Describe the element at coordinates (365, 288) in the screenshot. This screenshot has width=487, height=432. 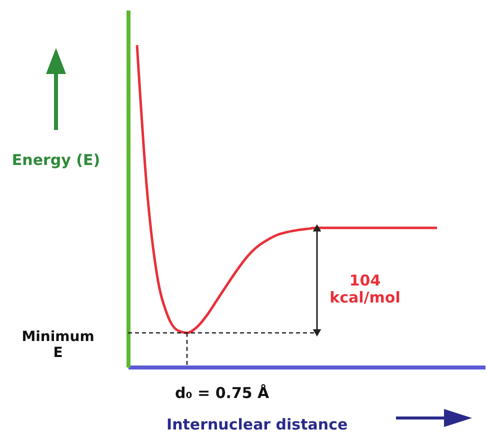
I see `annotation: 104 kcal/mol` at that location.